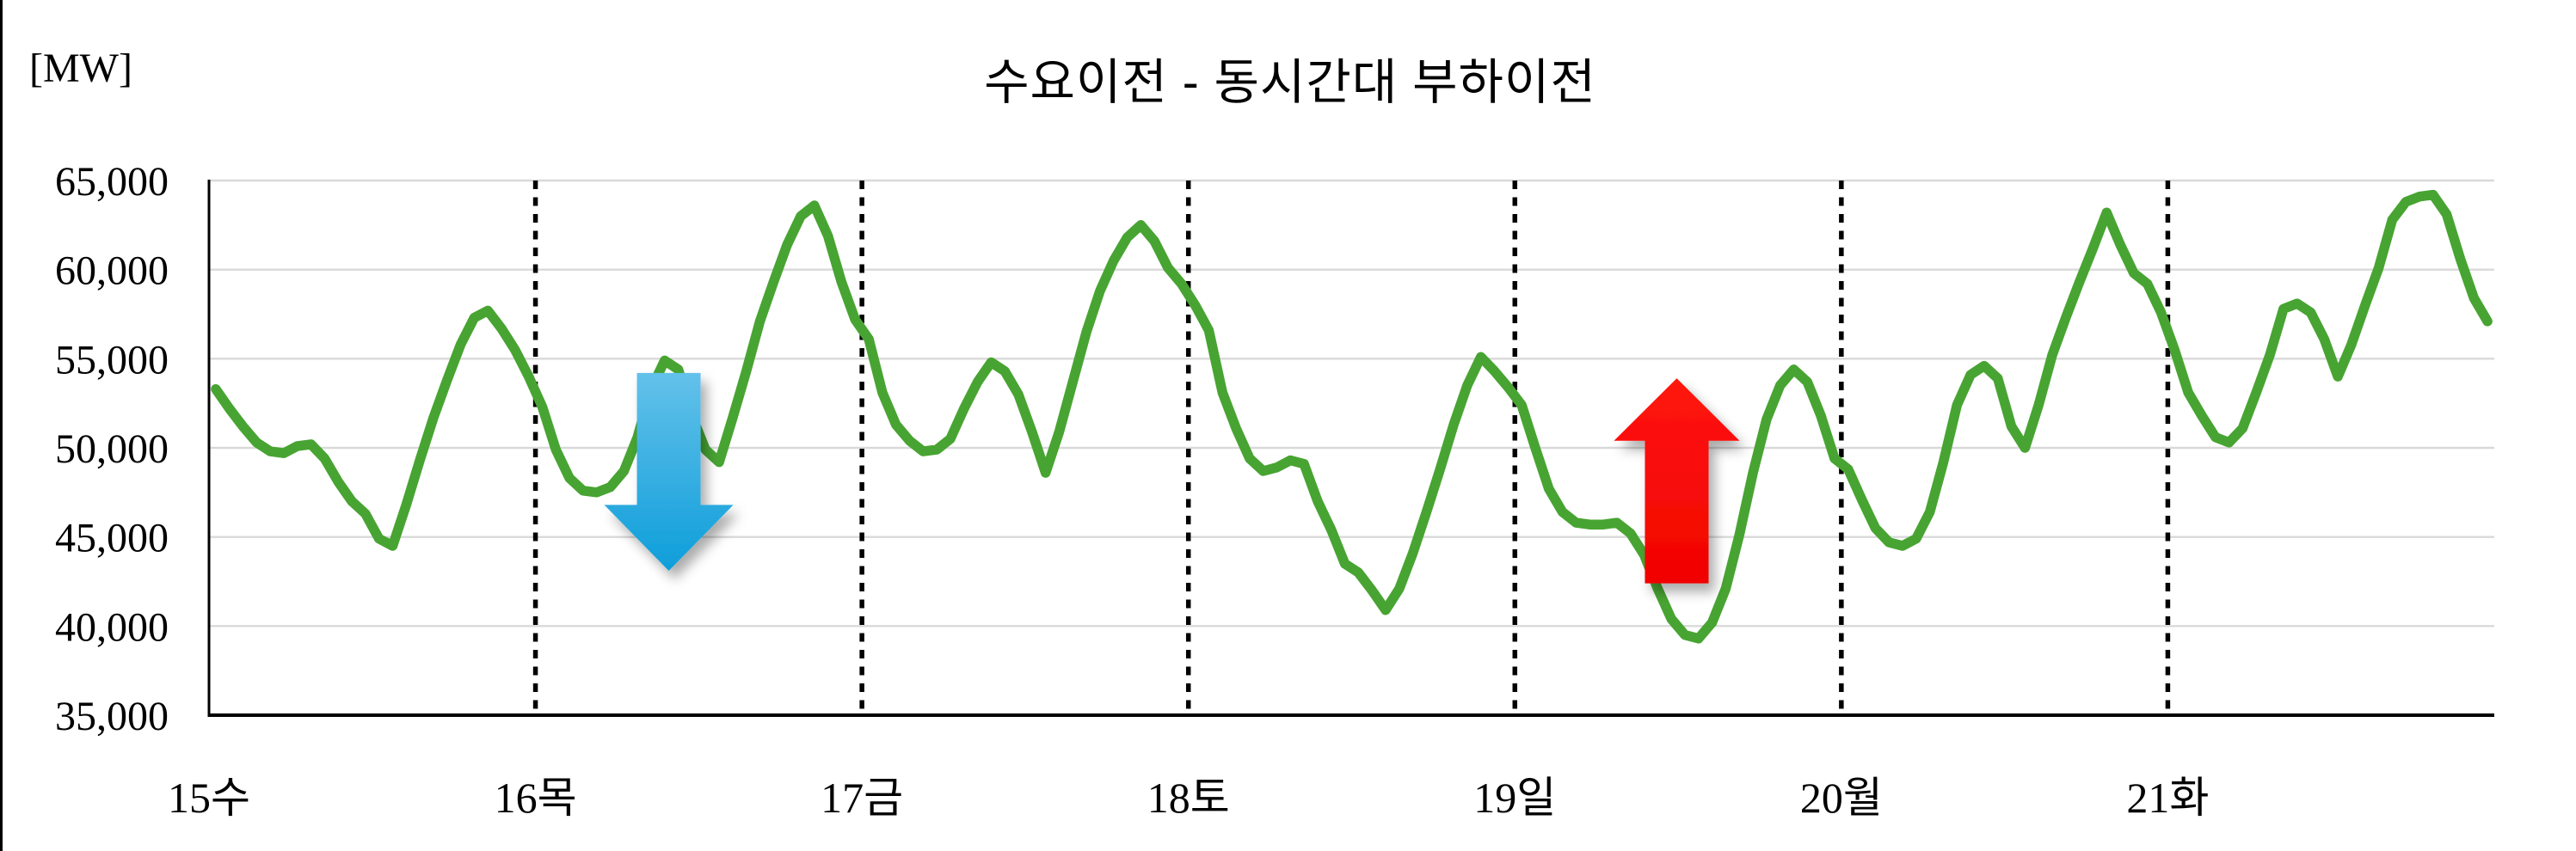 This screenshot has height=851, width=2576. Describe the element at coordinates (669, 472) in the screenshot. I see `blue-down-arrow` at that location.